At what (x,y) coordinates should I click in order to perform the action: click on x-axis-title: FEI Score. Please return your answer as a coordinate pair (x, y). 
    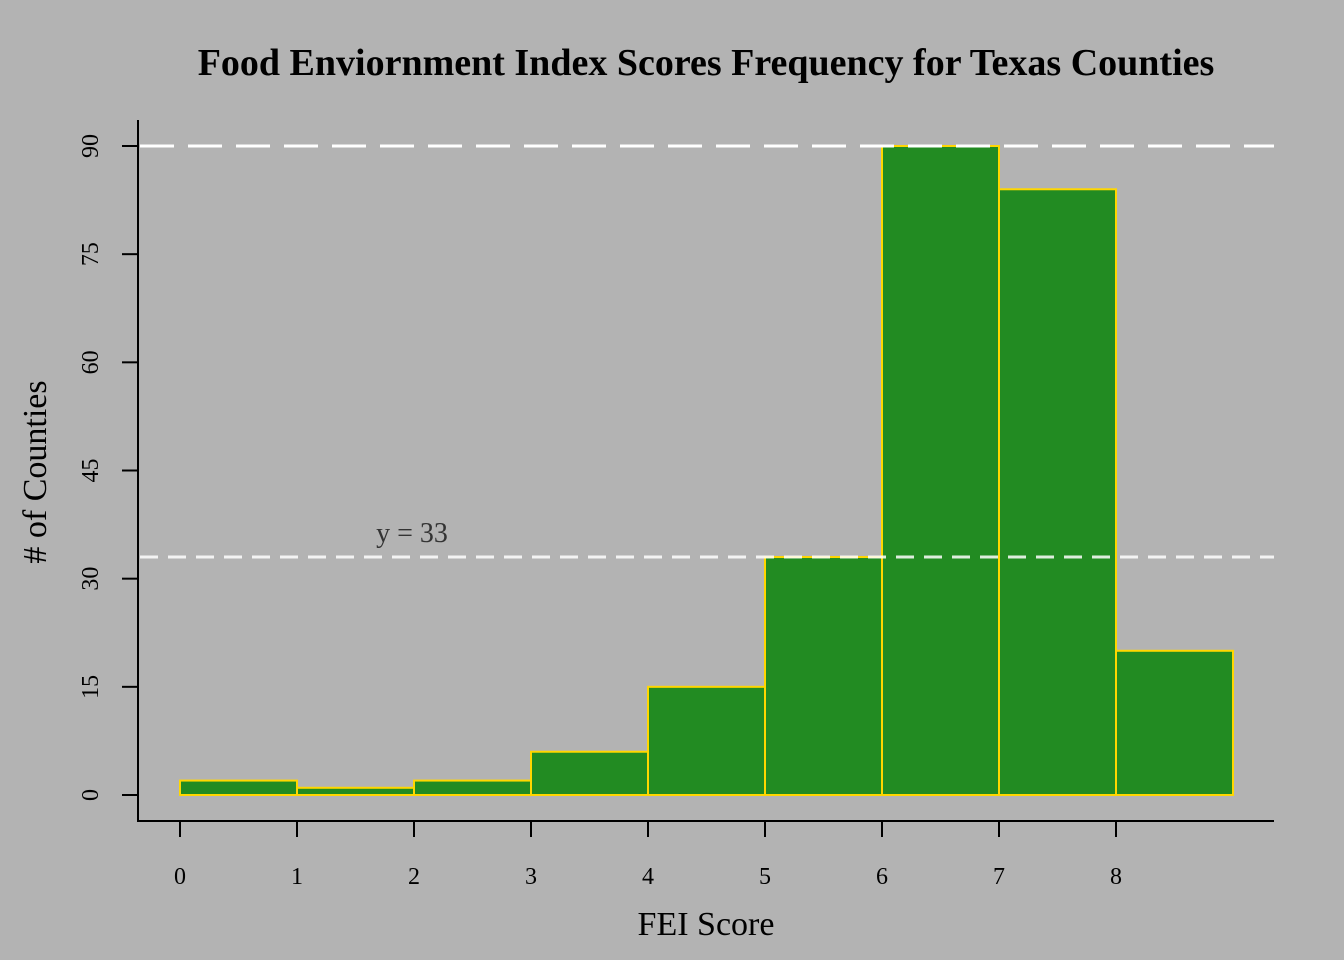
    Looking at the image, I should click on (706, 924).